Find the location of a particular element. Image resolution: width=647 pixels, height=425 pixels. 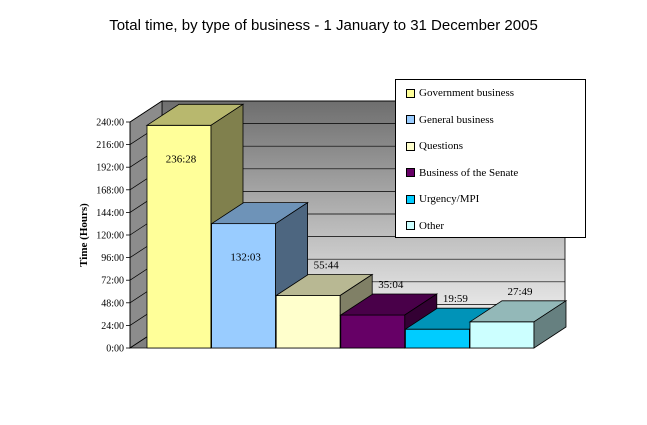

y-tick-label: 216:00 is located at coordinates (110, 145).